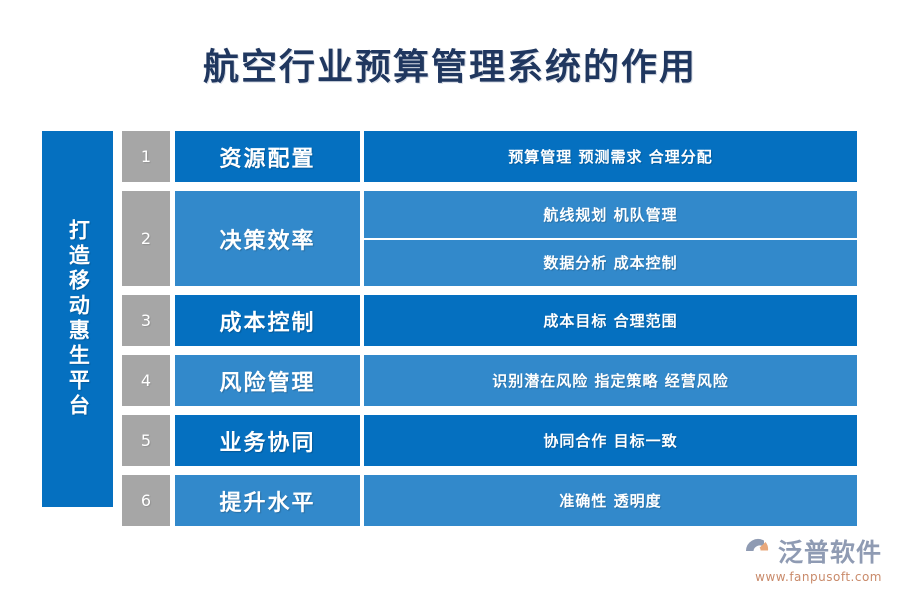  Describe the element at coordinates (146, 440) in the screenshot. I see `row-number: 5` at that location.